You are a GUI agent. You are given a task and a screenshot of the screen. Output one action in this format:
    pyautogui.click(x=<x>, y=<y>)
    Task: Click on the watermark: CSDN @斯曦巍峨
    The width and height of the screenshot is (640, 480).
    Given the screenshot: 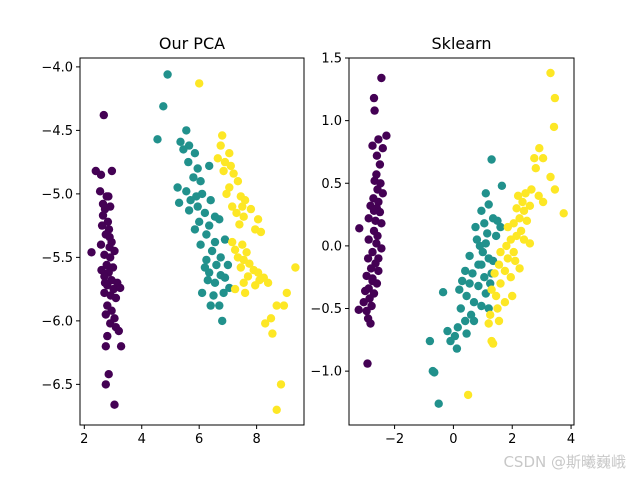 What is the action you would take?
    pyautogui.click(x=564, y=462)
    